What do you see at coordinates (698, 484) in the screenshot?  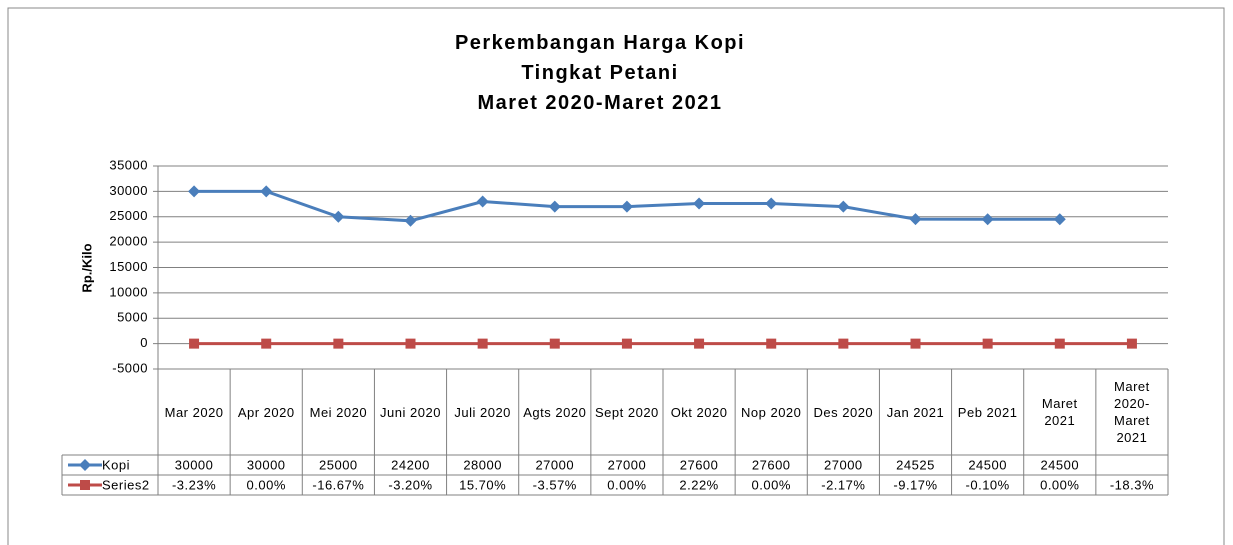 I see `table-value: 2.22%` at bounding box center [698, 484].